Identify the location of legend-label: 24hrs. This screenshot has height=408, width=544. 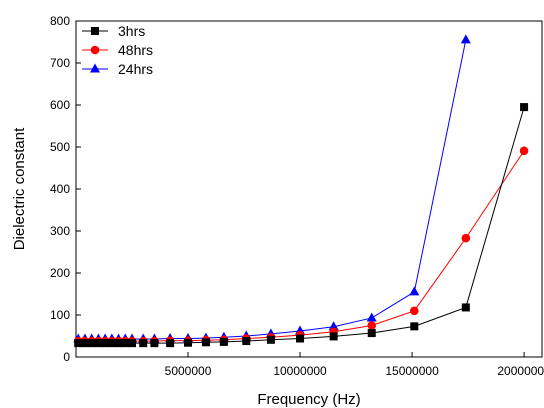
(135, 69).